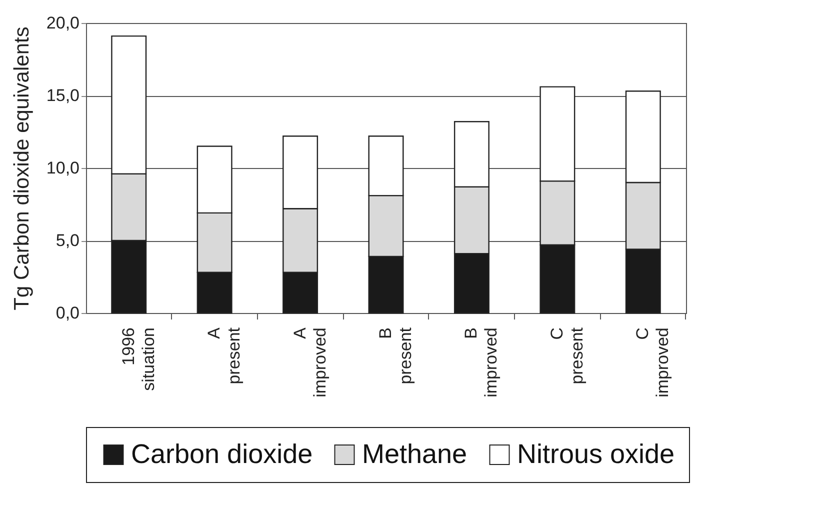 This screenshot has width=829, height=532. Describe the element at coordinates (63, 95) in the screenshot. I see `y-tick-label: 15,0` at that location.